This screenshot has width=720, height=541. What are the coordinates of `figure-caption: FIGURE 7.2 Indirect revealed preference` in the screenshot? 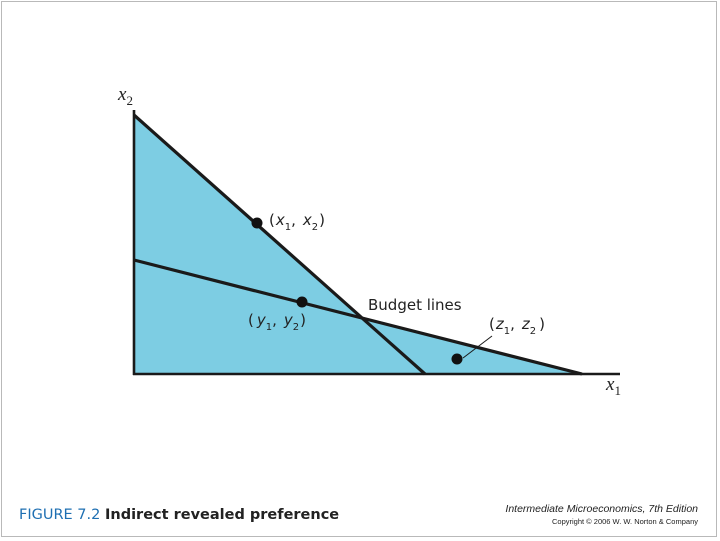 It's located at (179, 515).